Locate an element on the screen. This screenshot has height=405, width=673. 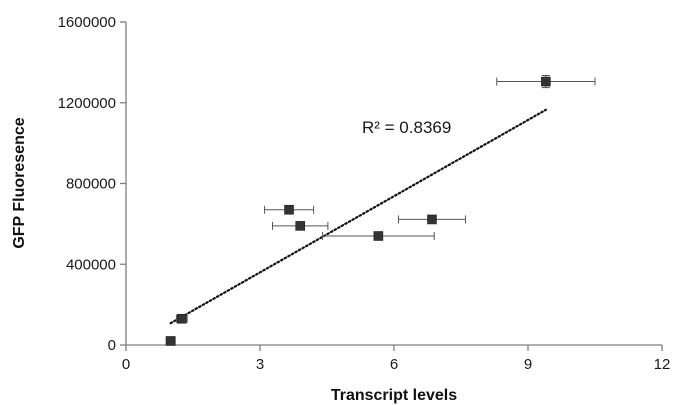
x-tick-label: 0 is located at coordinates (126, 364).